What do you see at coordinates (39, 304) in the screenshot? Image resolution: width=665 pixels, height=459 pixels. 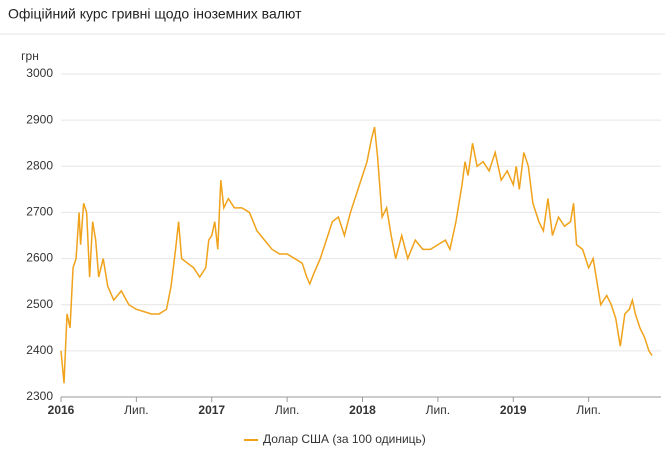 I see `y-tick-label: 2500` at bounding box center [39, 304].